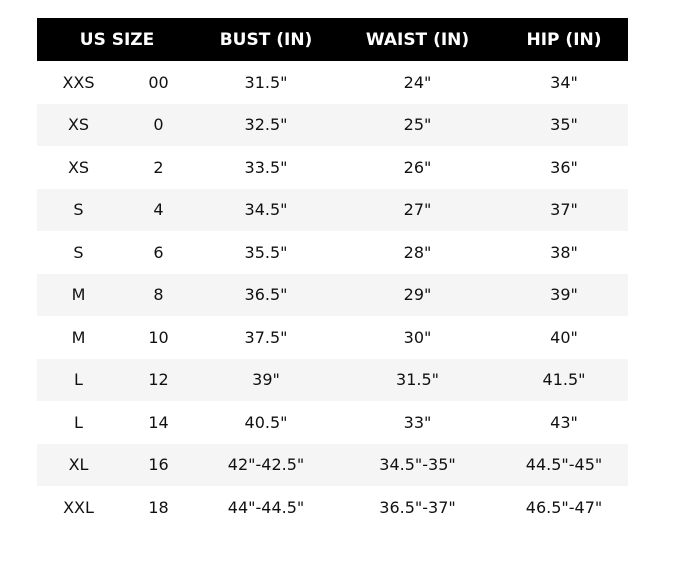 The height and width of the screenshot is (584, 678). Describe the element at coordinates (418, 379) in the screenshot. I see `waist-value: 31.5"` at that location.